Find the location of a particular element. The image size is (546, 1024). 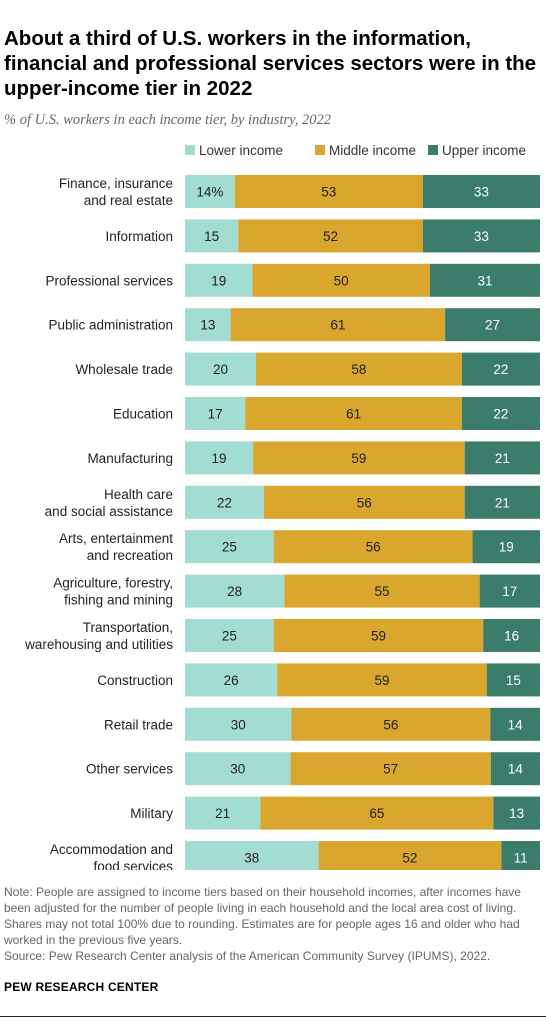

bottom-rule is located at coordinates (273, 1016).